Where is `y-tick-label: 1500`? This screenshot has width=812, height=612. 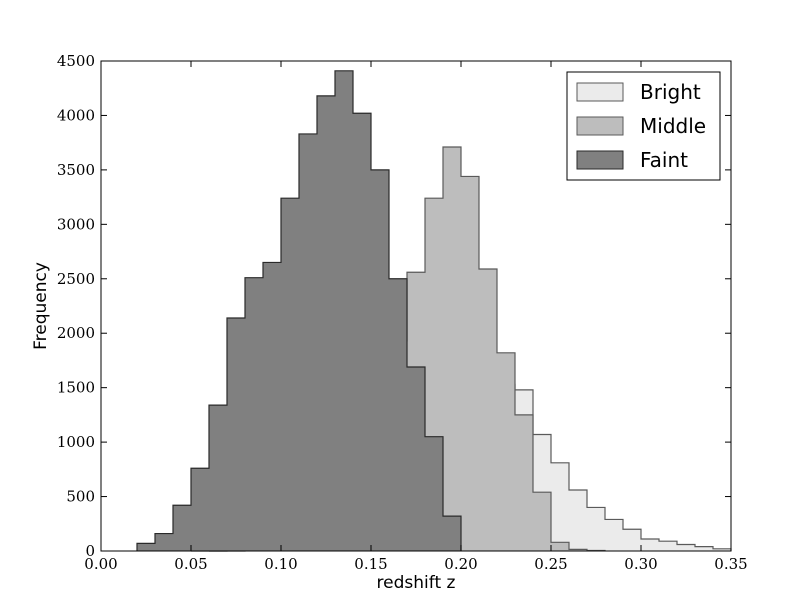
y-tick-label: 1500 is located at coordinates (76, 388).